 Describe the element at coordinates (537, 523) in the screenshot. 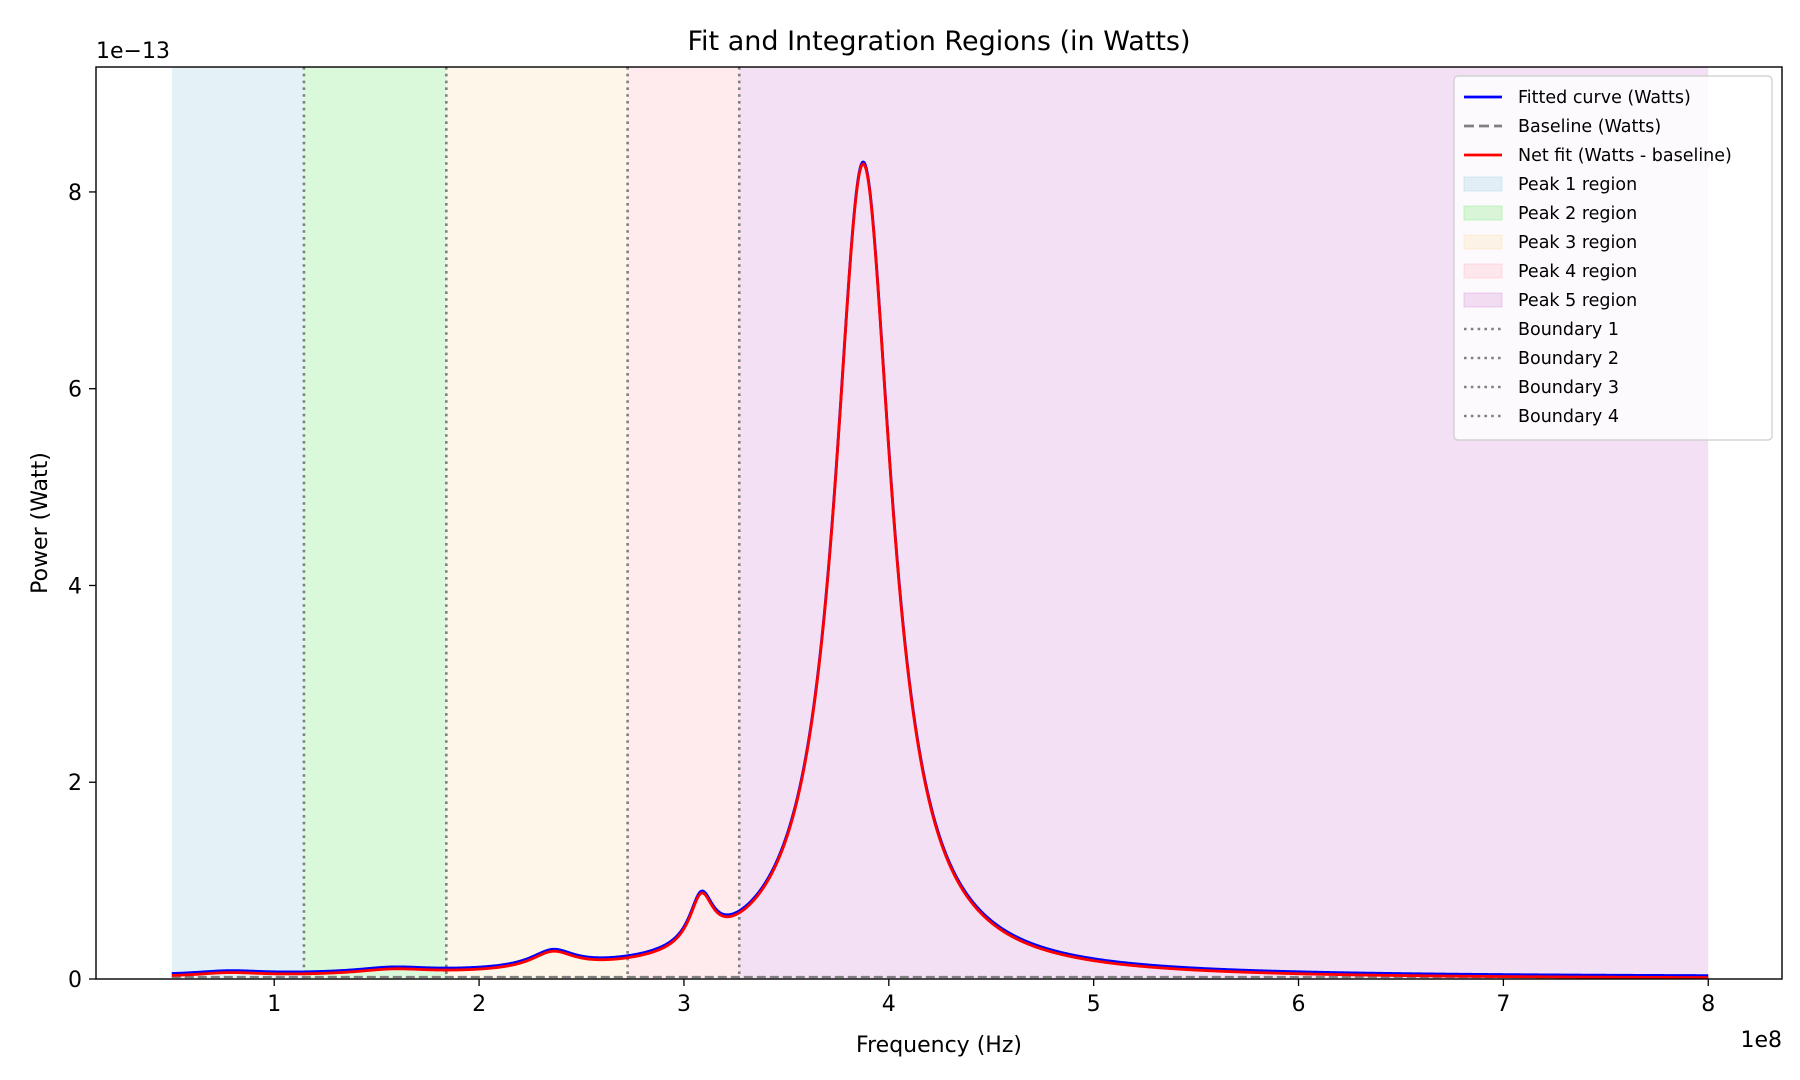

I see `peak-3-region` at that location.